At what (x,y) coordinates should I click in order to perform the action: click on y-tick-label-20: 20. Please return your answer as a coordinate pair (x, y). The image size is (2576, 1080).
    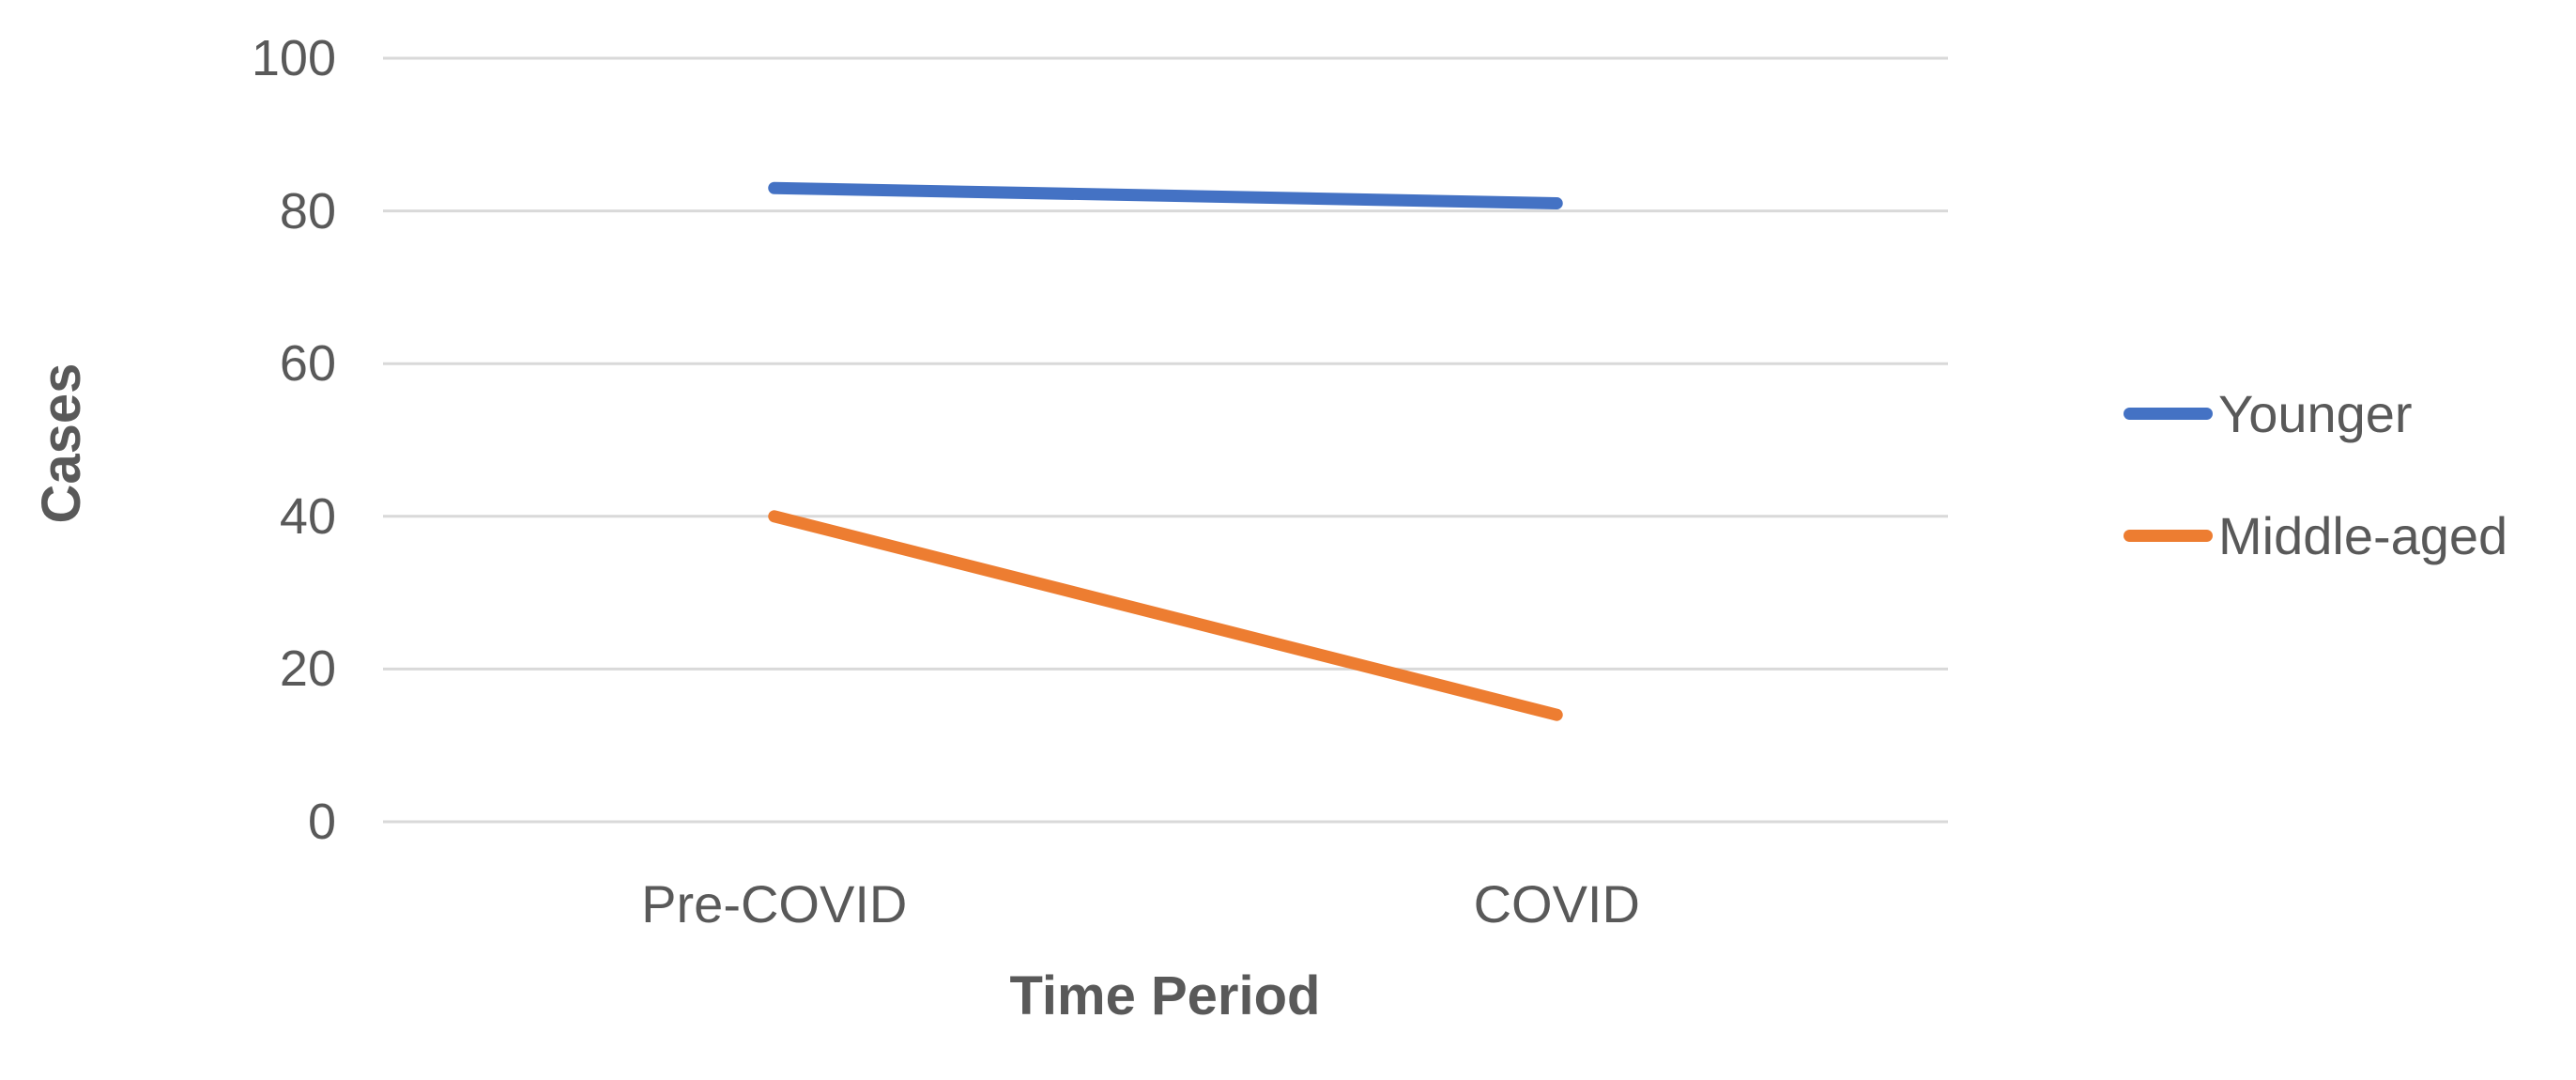
    Looking at the image, I should click on (308, 669).